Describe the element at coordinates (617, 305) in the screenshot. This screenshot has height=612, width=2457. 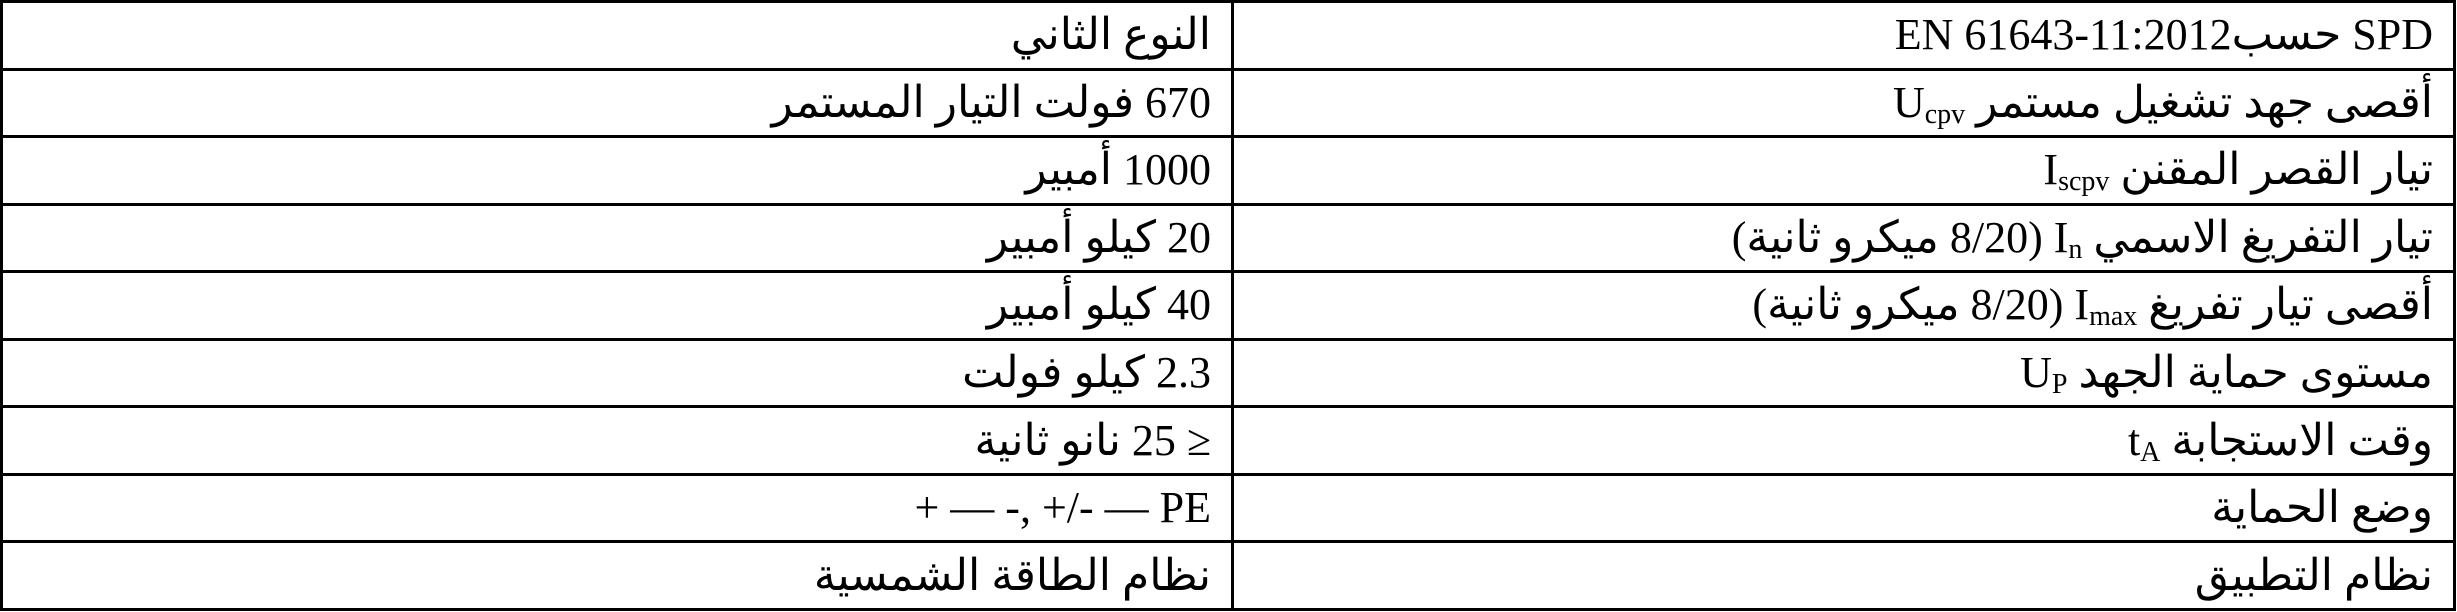
I see `spec-value: 40 كيلو أمبير` at that location.